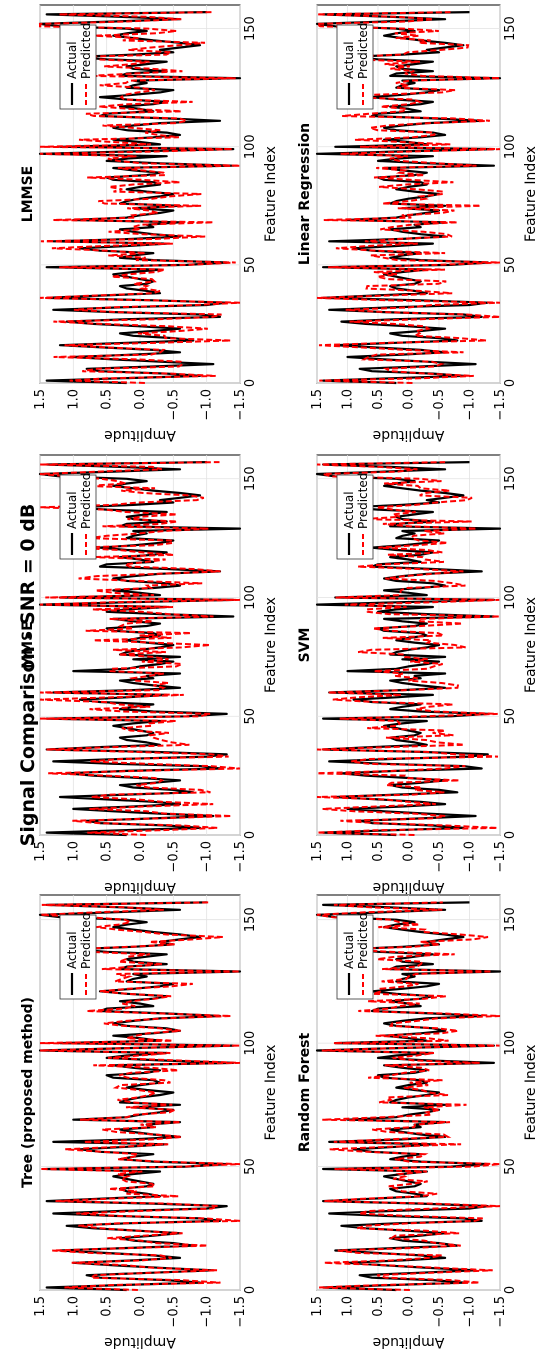  Describe the element at coordinates (305, 645) in the screenshot. I see `subplot-title: SVM` at that location.